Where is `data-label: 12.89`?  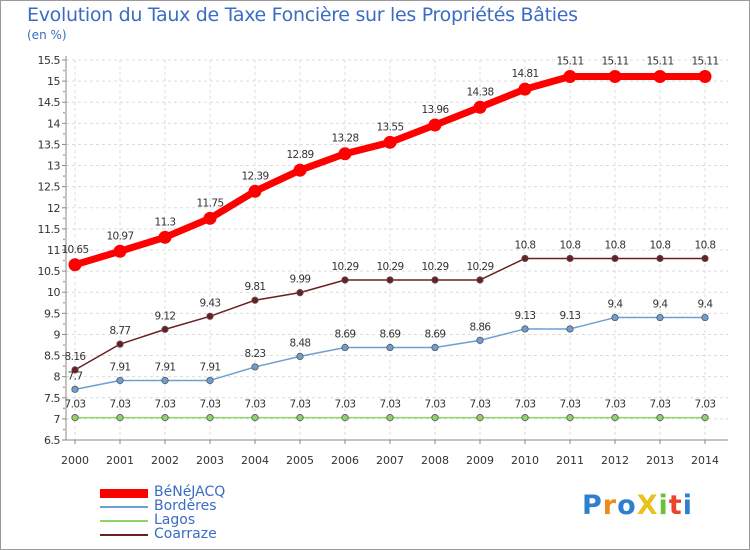
data-label: 12.89 is located at coordinates (299, 155).